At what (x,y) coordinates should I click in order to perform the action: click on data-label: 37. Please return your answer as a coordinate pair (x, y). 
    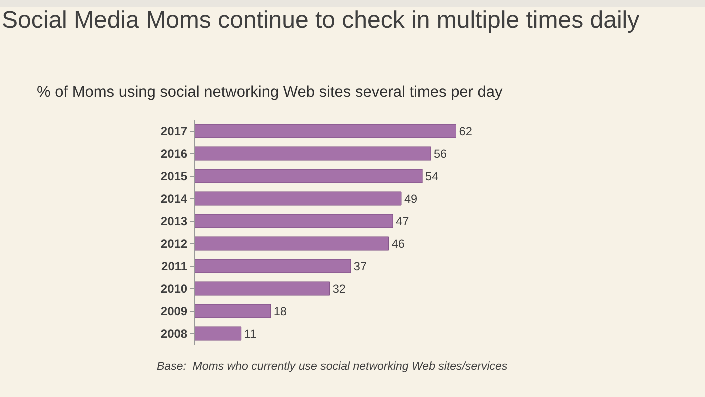
    Looking at the image, I should click on (361, 266).